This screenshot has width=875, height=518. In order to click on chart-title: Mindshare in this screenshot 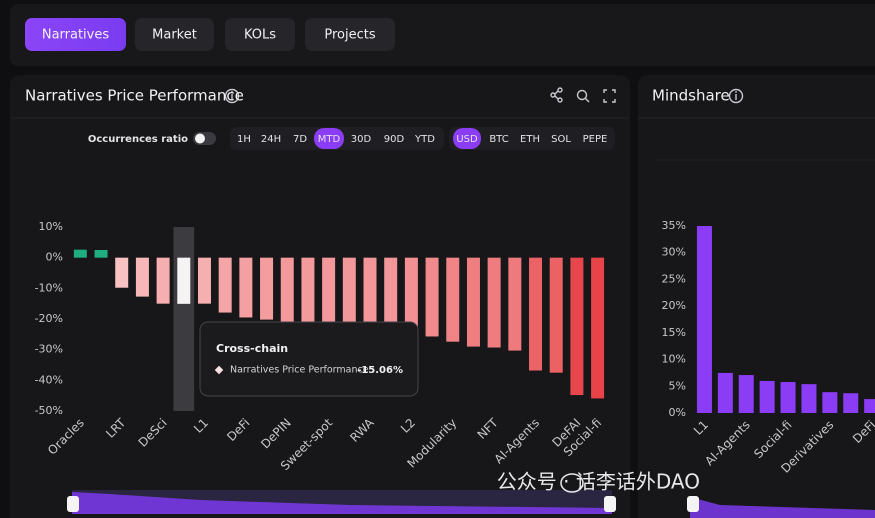, I will do `click(691, 96)`.